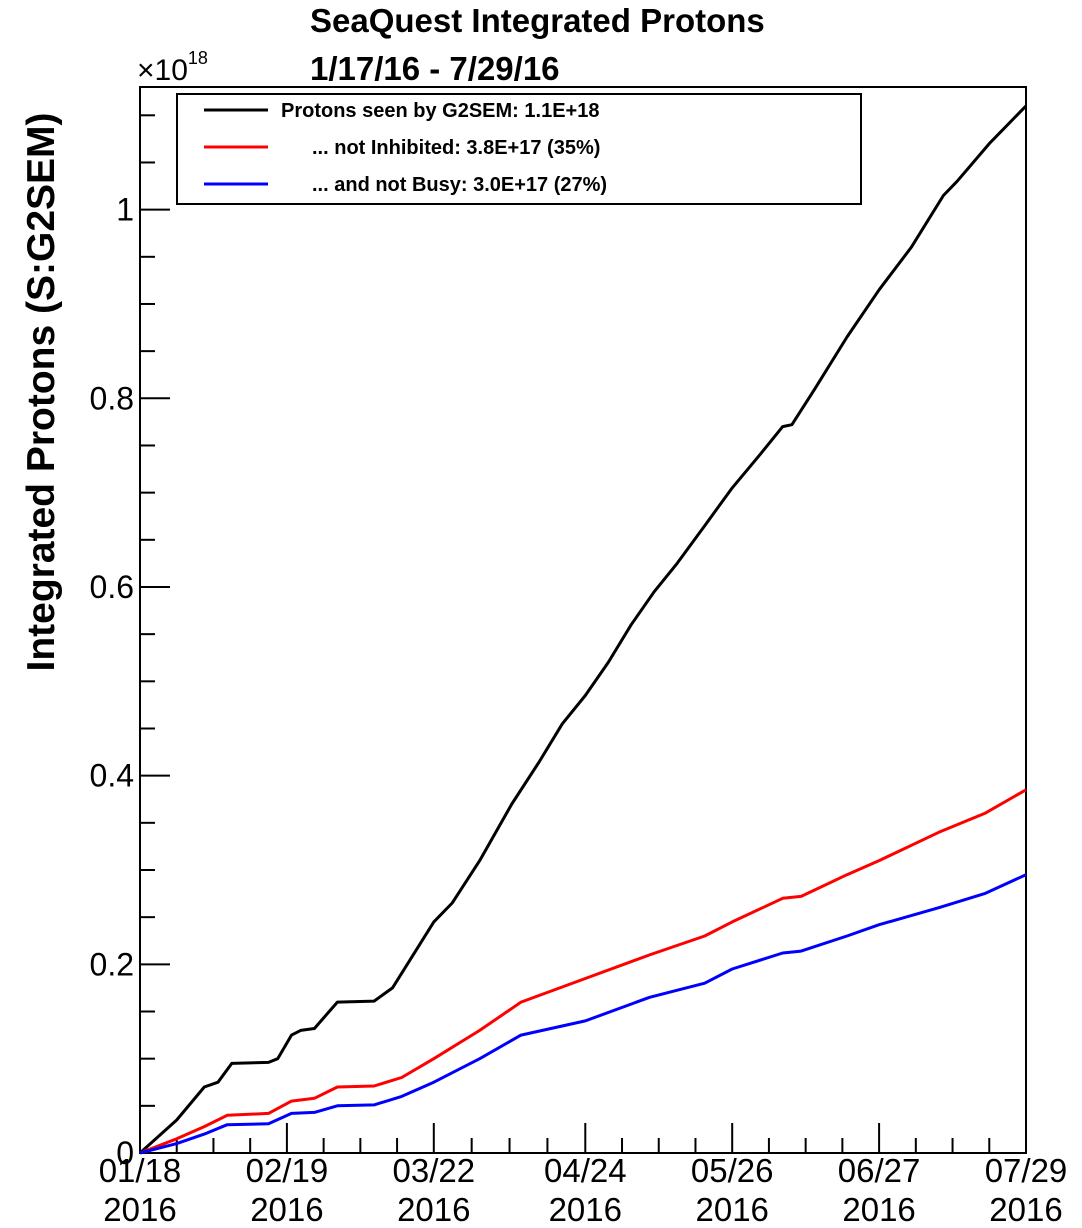  Describe the element at coordinates (112, 776) in the screenshot. I see `y-tick-label: 0.4` at that location.